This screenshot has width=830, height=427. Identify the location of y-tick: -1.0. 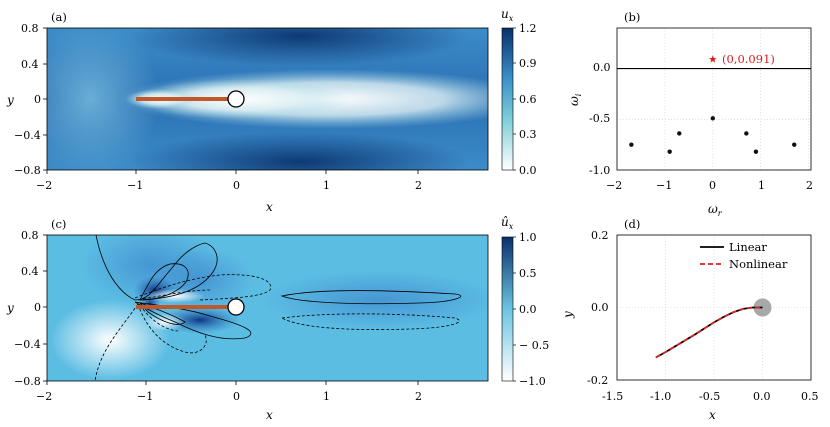
(599, 170).